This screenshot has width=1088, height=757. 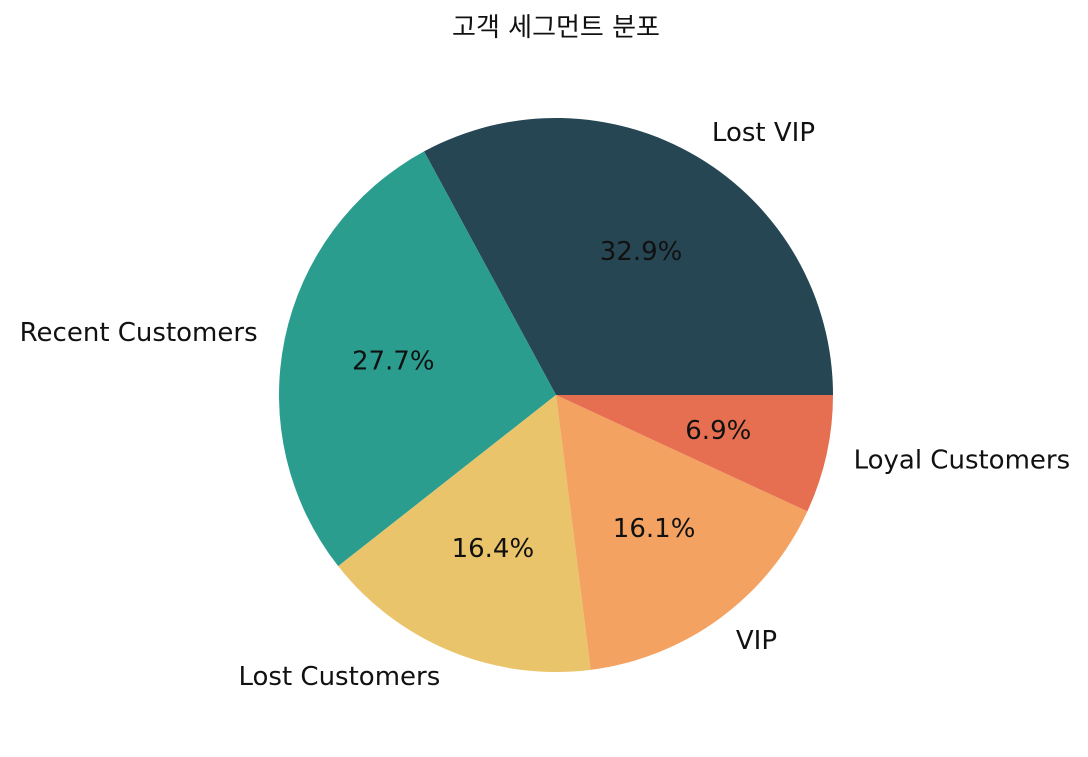 I want to click on pie-value-label: 27.7%, so click(x=393, y=361).